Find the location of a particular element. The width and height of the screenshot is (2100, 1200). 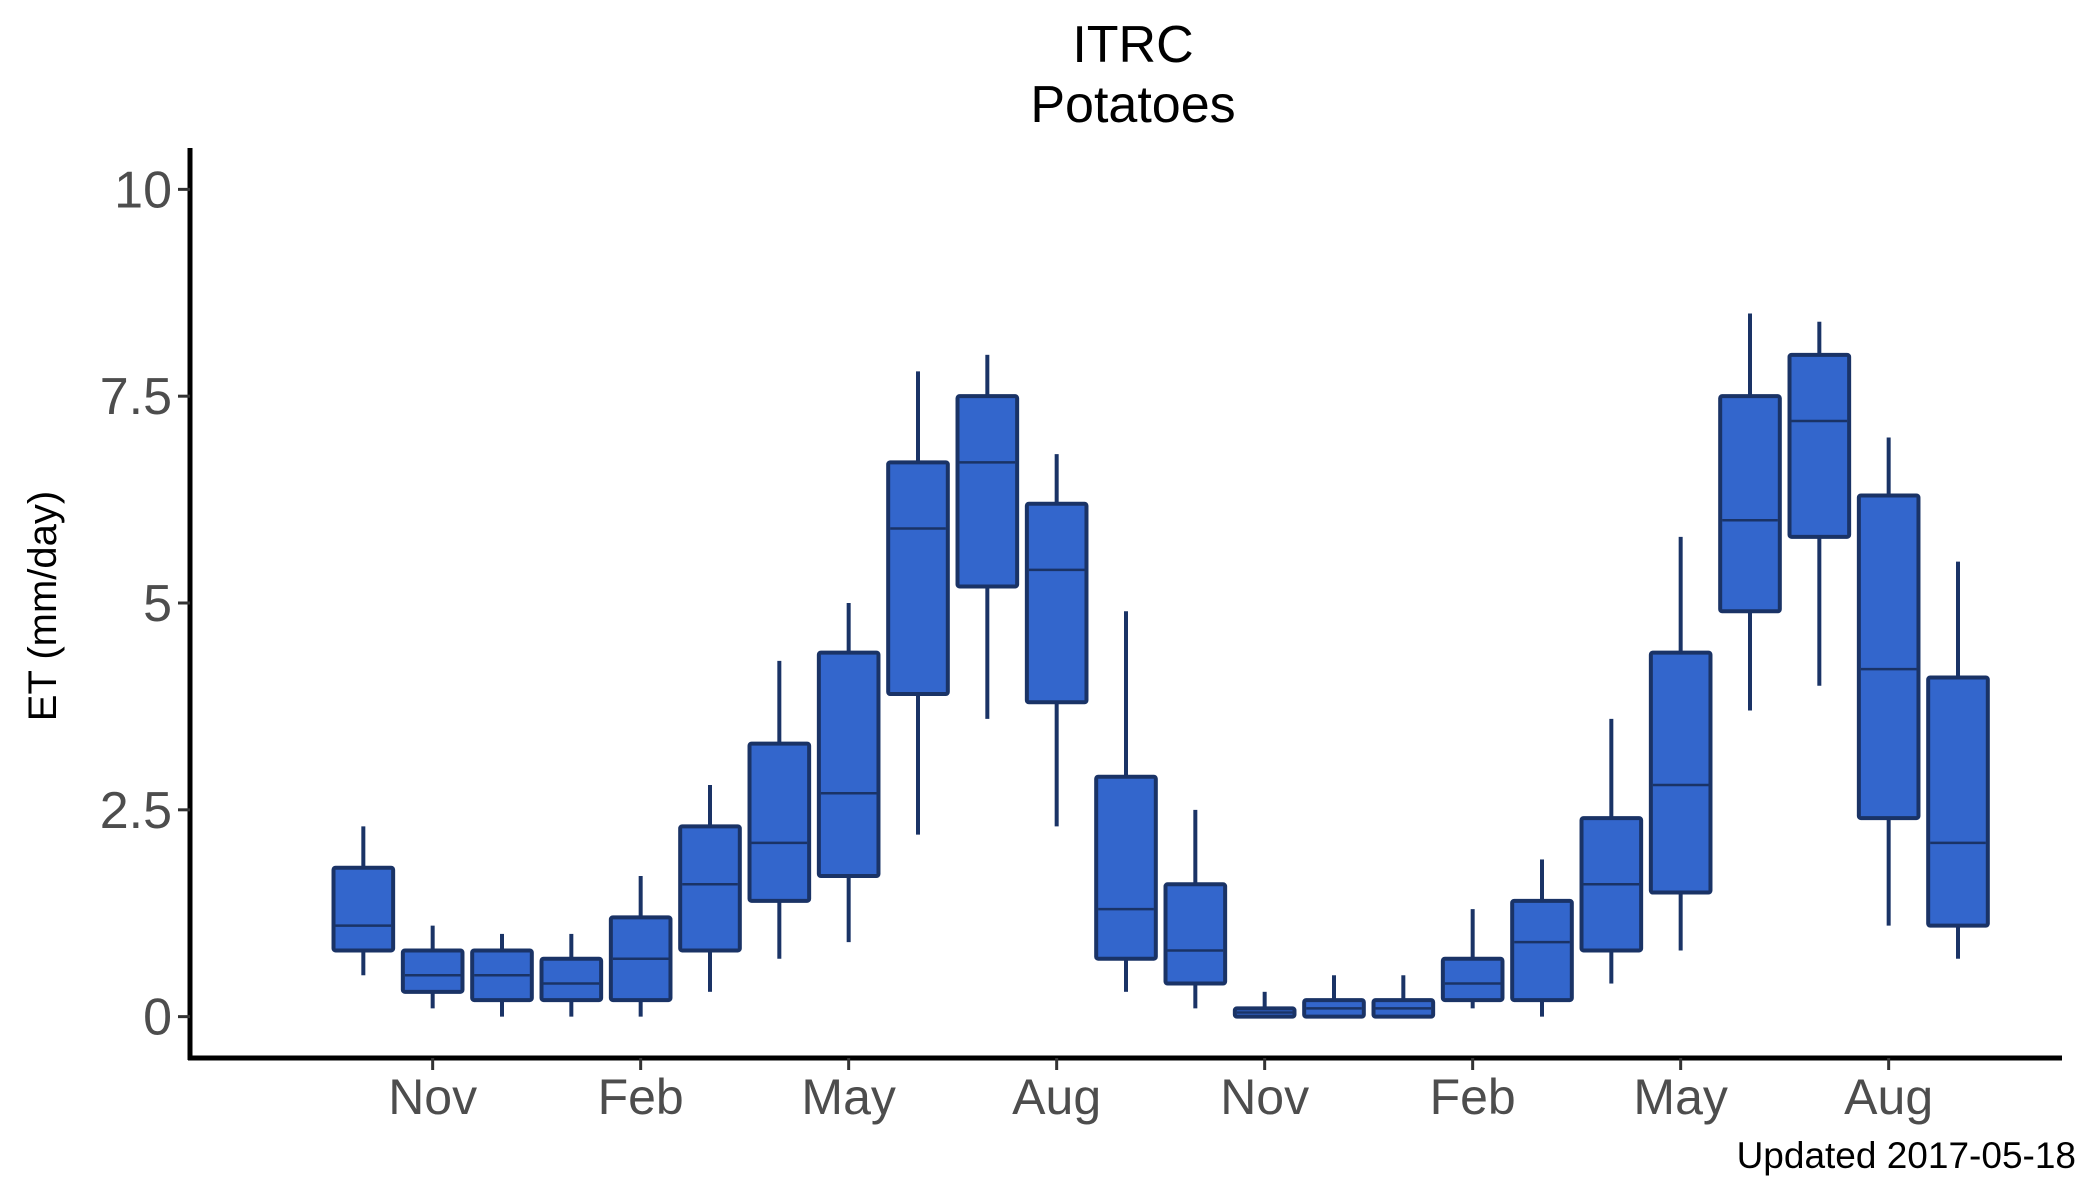

y-tick-label: 7.5 is located at coordinates (136, 397).